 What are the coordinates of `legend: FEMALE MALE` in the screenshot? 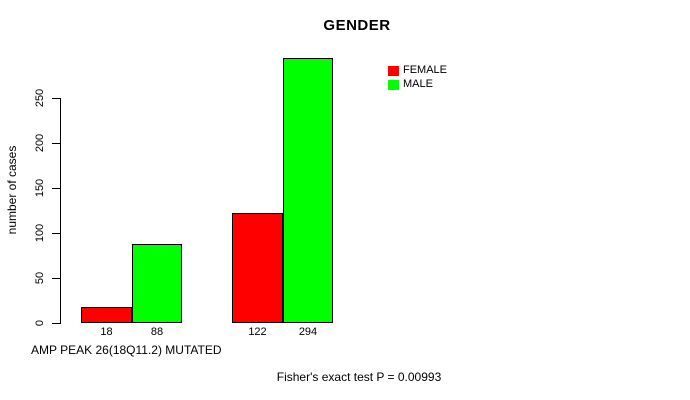 It's located at (417, 77).